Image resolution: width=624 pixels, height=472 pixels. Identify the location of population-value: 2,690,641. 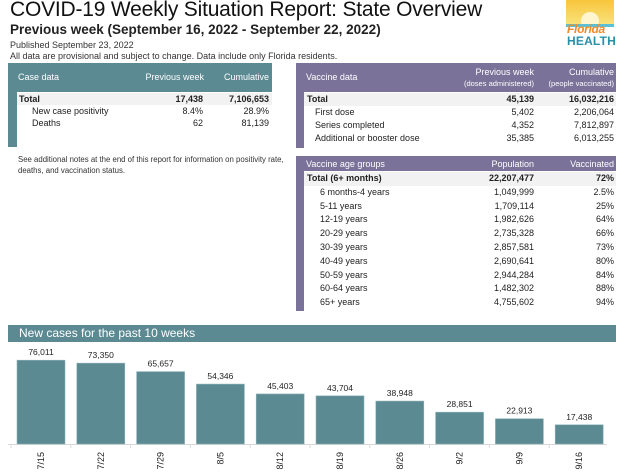
(513, 260).